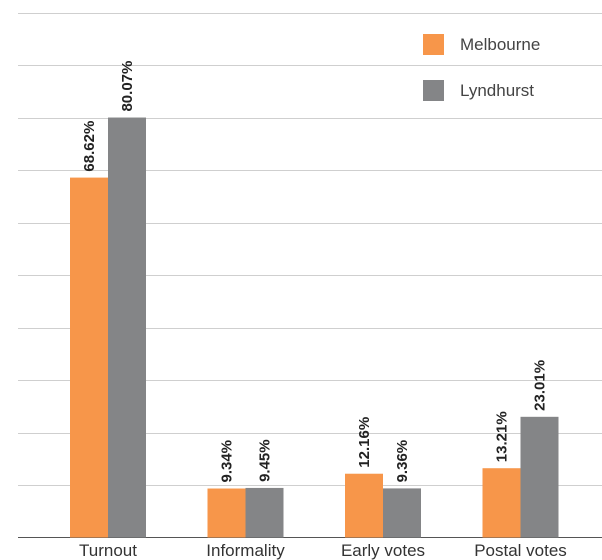  What do you see at coordinates (500, 44) in the screenshot?
I see `legend-label: Melbourne` at bounding box center [500, 44].